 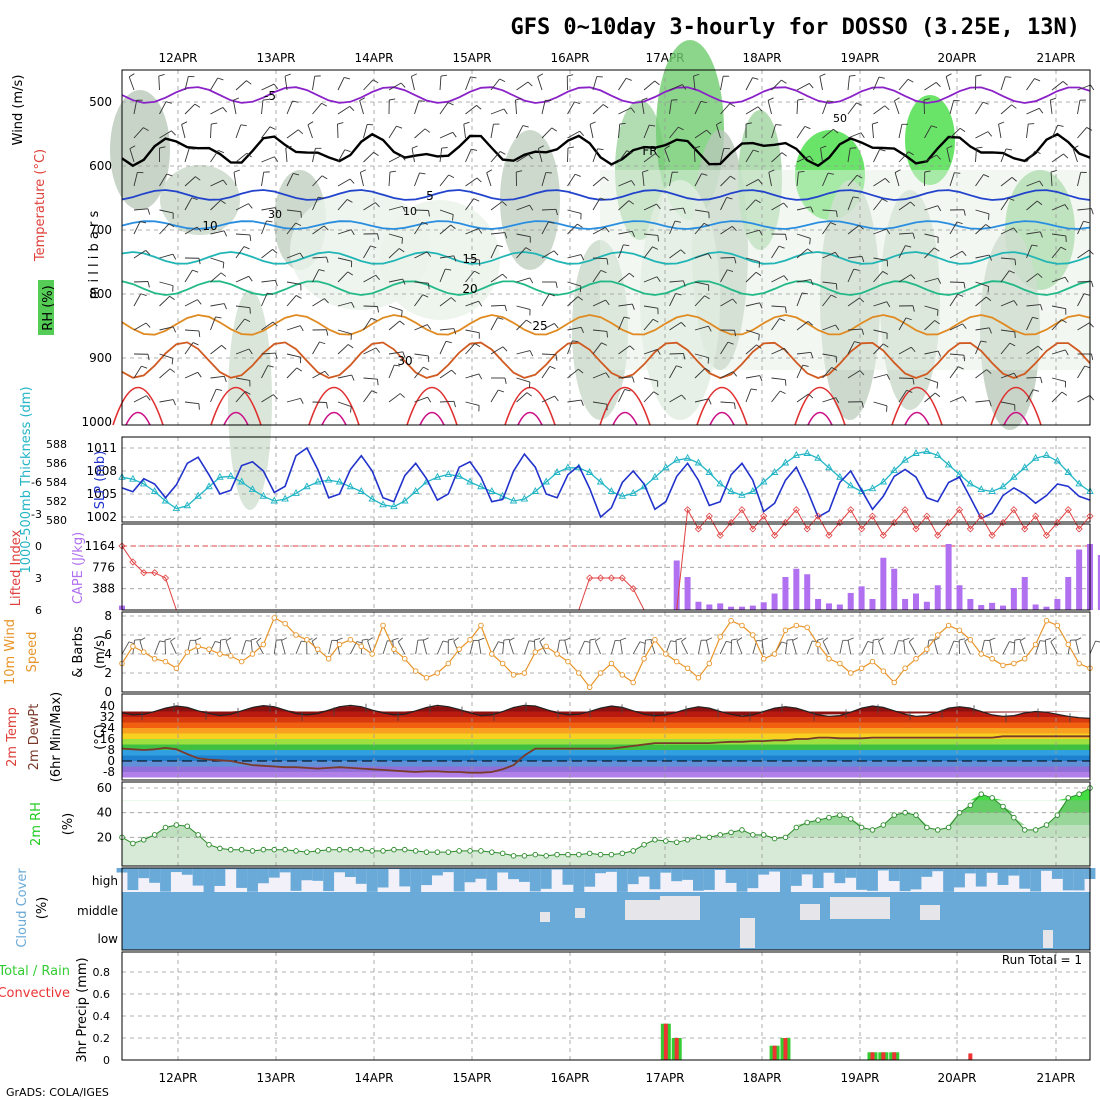 What do you see at coordinates (785, 837) in the screenshot?
I see `rh-point` at bounding box center [785, 837].